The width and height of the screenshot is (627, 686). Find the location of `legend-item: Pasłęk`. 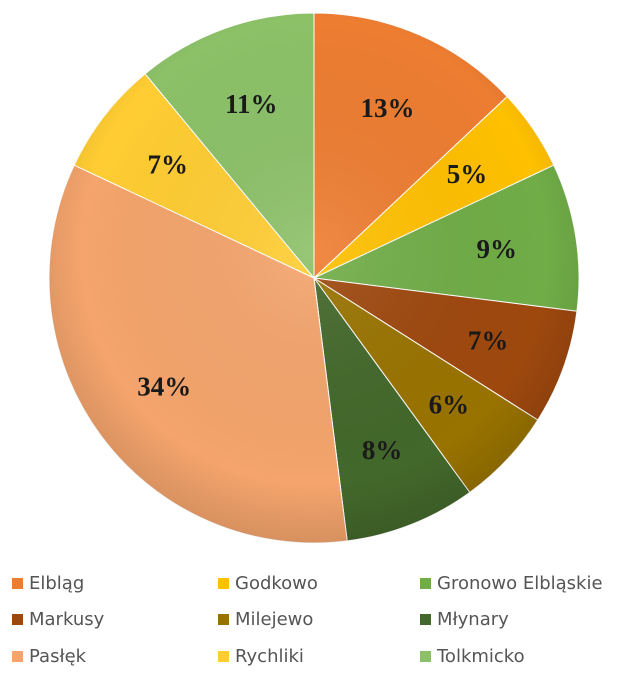

legend-item: Pasłęk is located at coordinates (49, 656).